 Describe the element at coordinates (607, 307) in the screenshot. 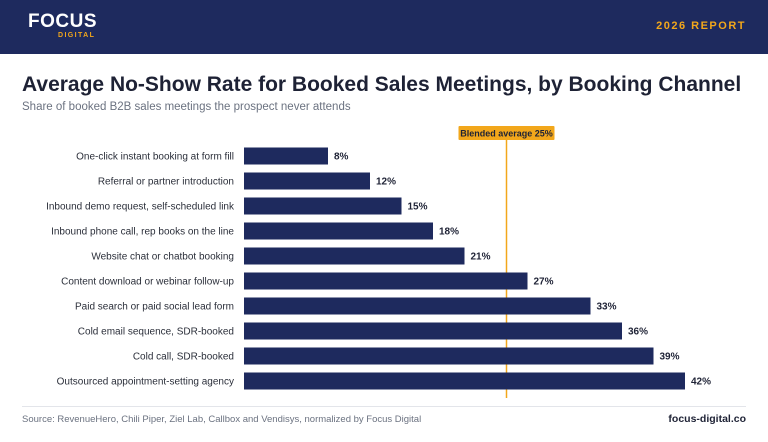

I see `value-label: 33%` at that location.